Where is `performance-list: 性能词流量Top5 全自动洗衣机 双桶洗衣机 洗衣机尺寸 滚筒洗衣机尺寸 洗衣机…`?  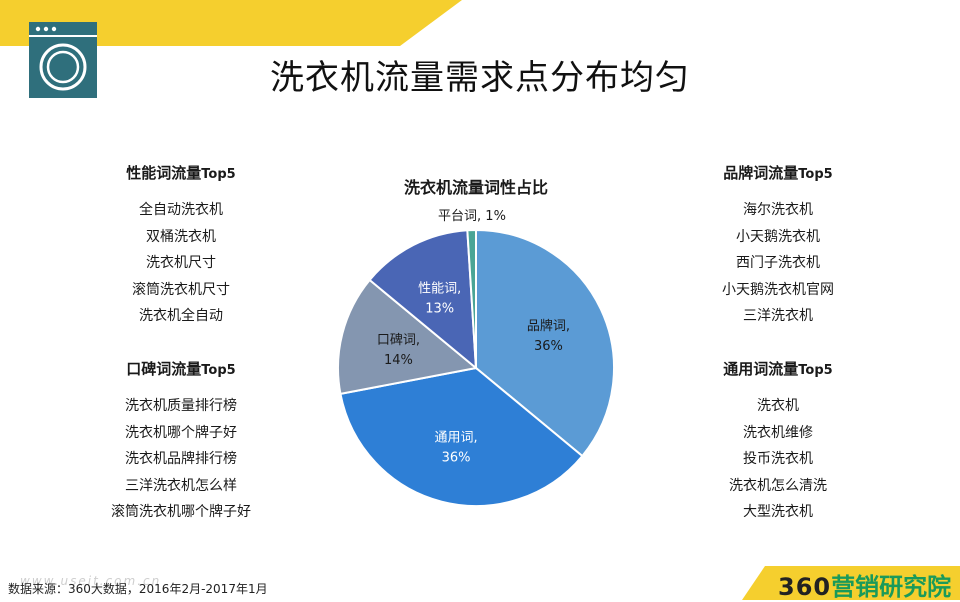 performance-list: 性能词流量Top5 全自动洗衣机 双桶洗衣机 洗衣机尺寸 滚筒洗衣机尺寸 洗衣机… is located at coordinates (181, 246).